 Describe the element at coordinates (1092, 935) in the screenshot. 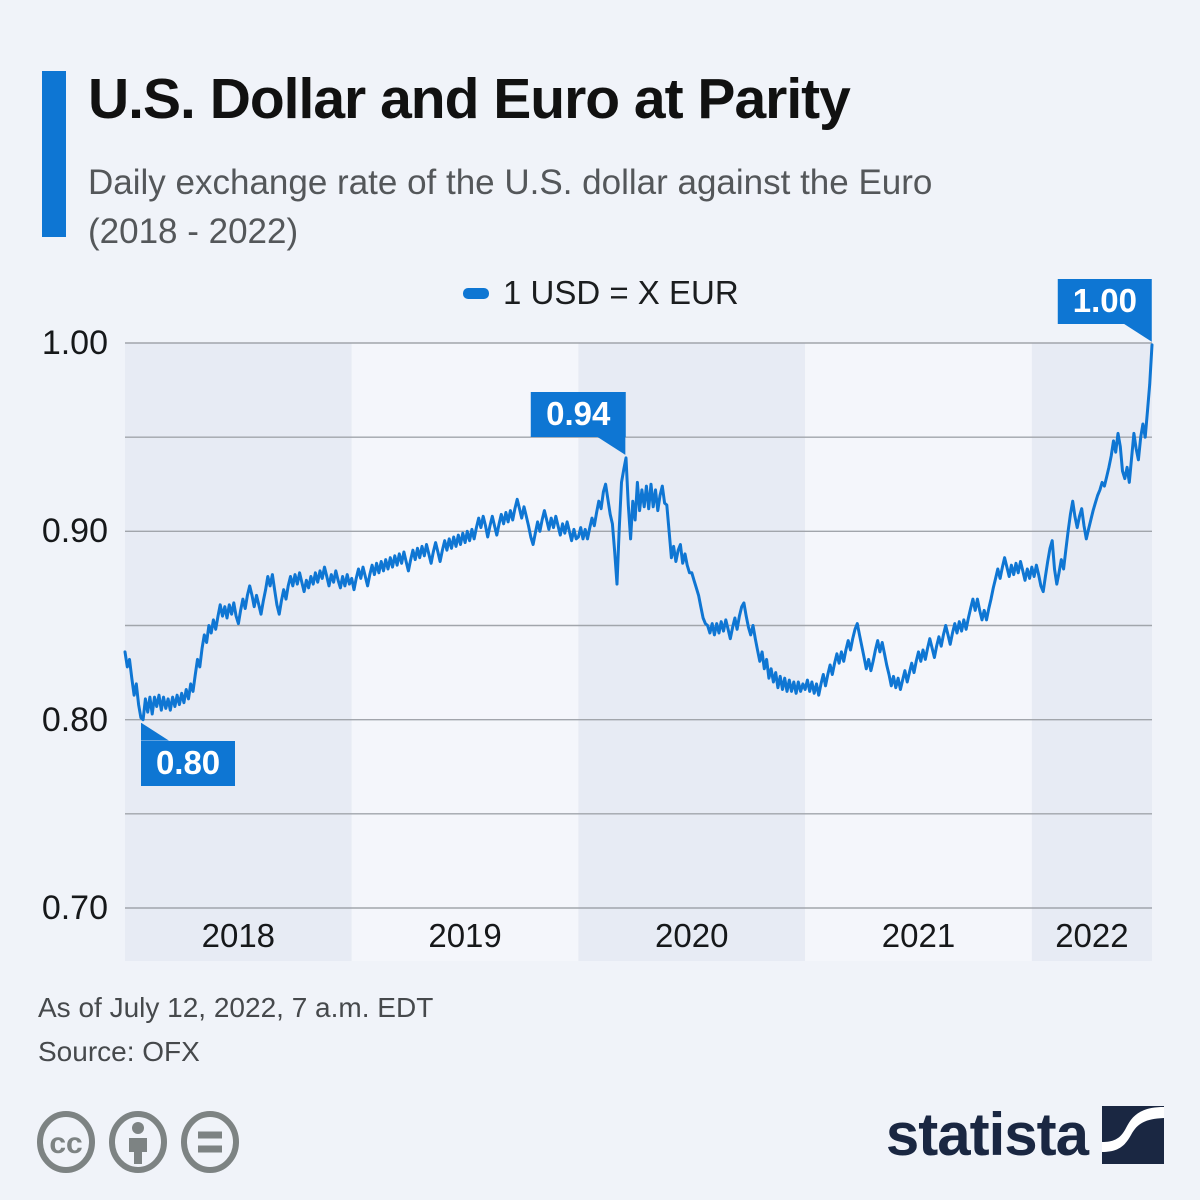

I see `x-axis-label-2022: 2022` at that location.